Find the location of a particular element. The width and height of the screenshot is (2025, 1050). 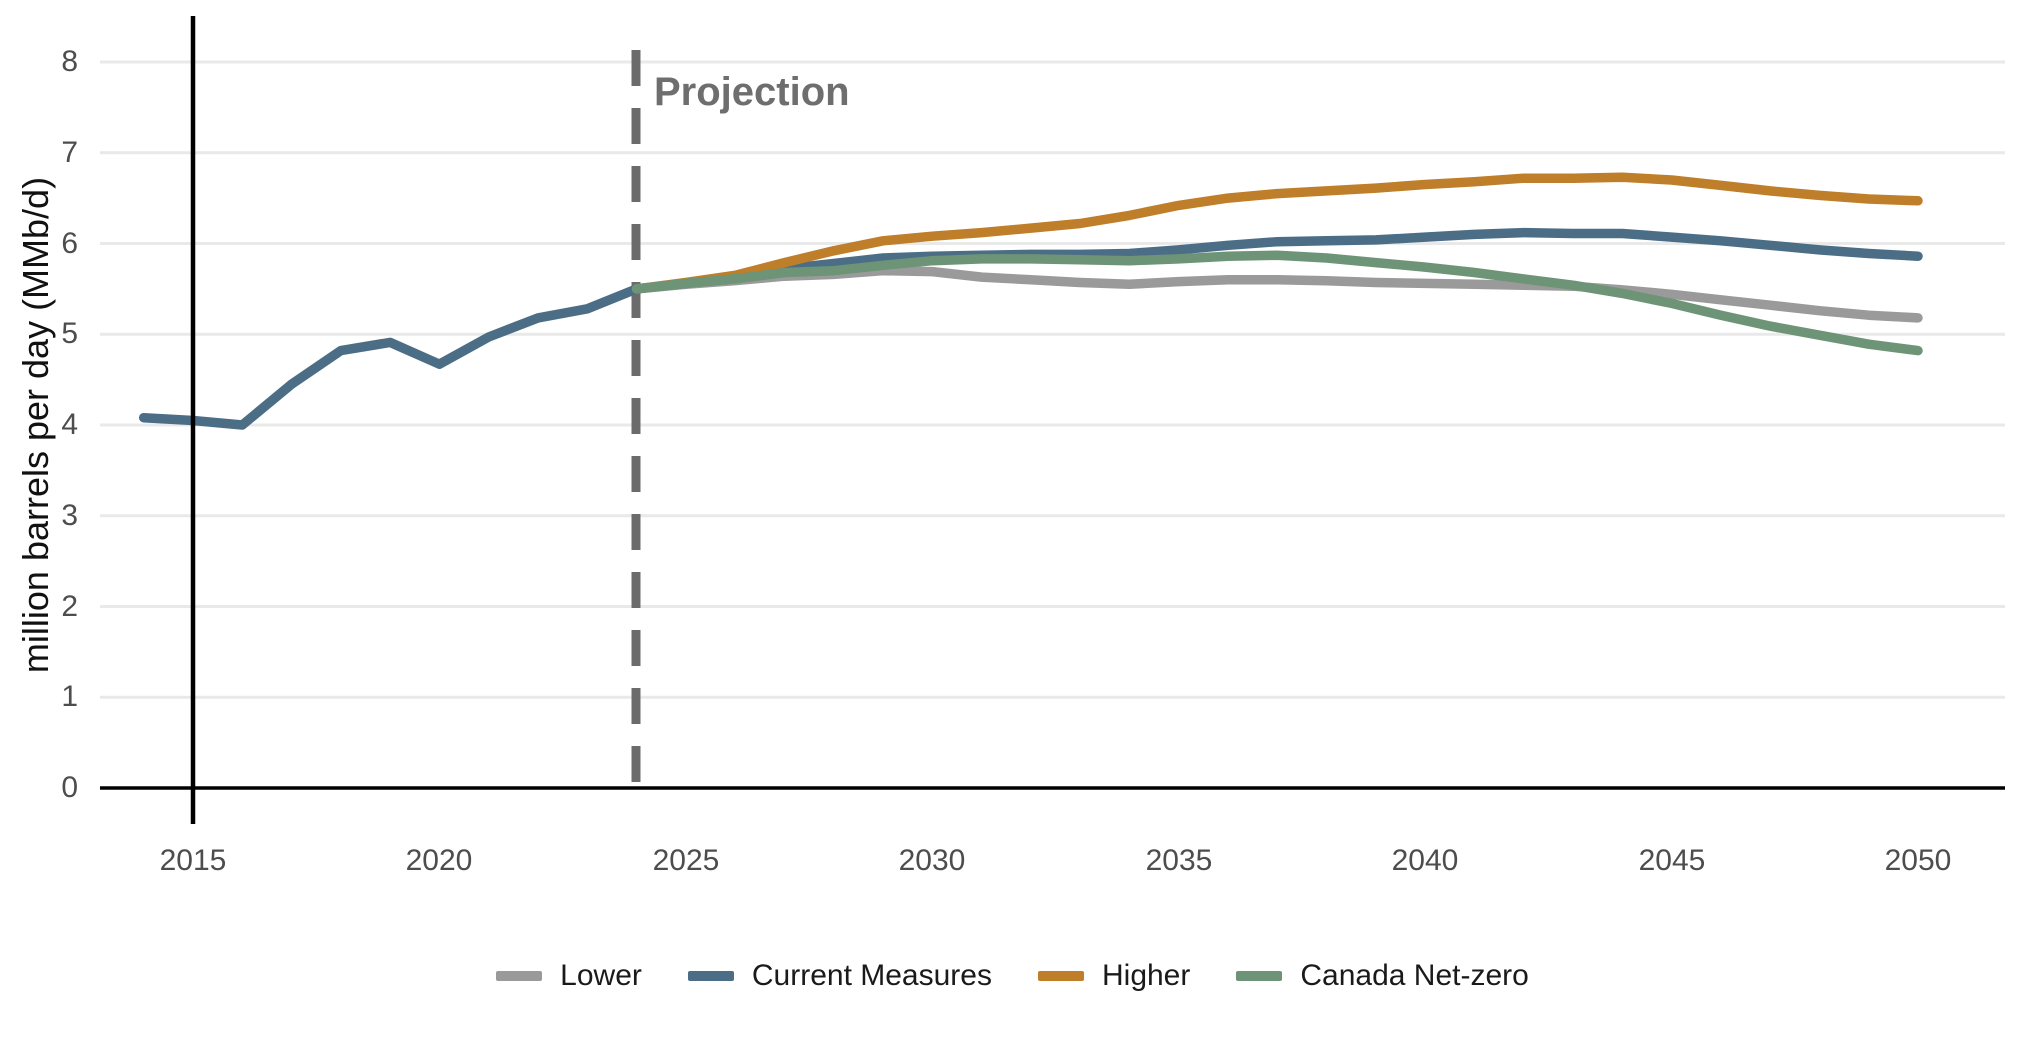

y-tick-6: 6 is located at coordinates (69, 243).